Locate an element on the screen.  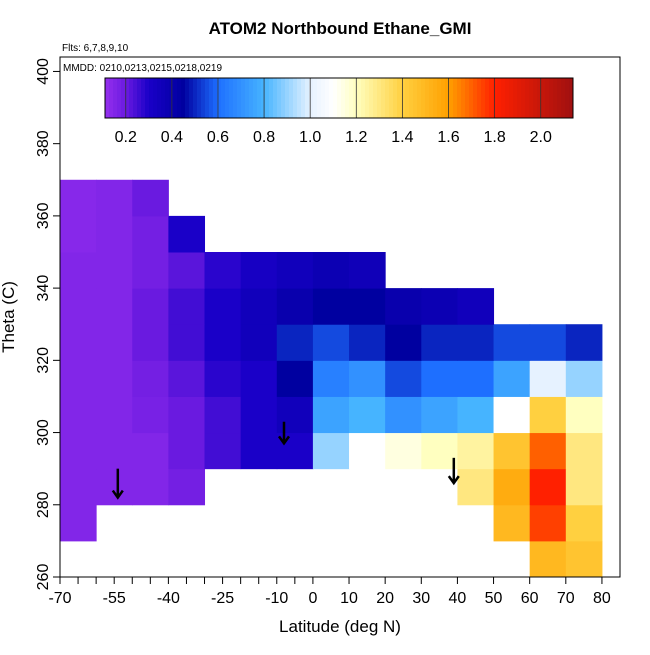
colorbar-tick-label: 1.2 is located at coordinates (356, 137).